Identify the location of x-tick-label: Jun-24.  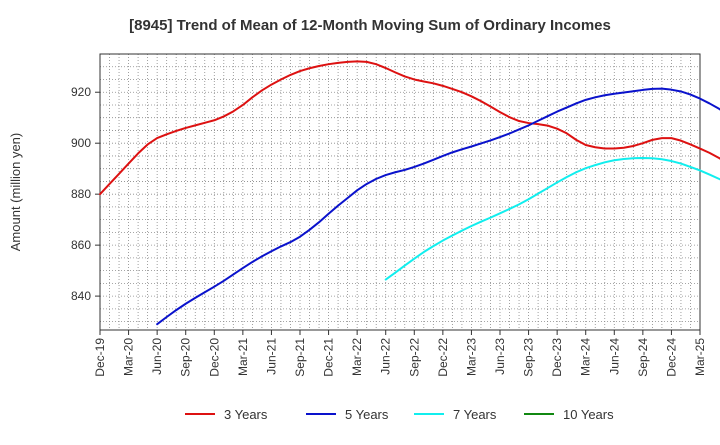
(614, 356).